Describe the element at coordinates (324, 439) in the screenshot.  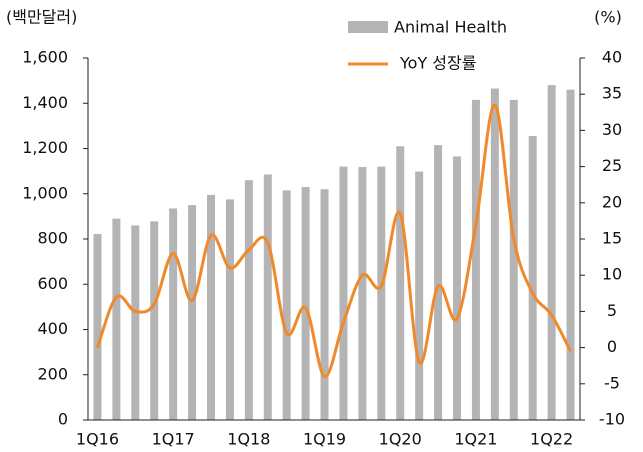
I see `x-tick-label: 1Q19` at that location.